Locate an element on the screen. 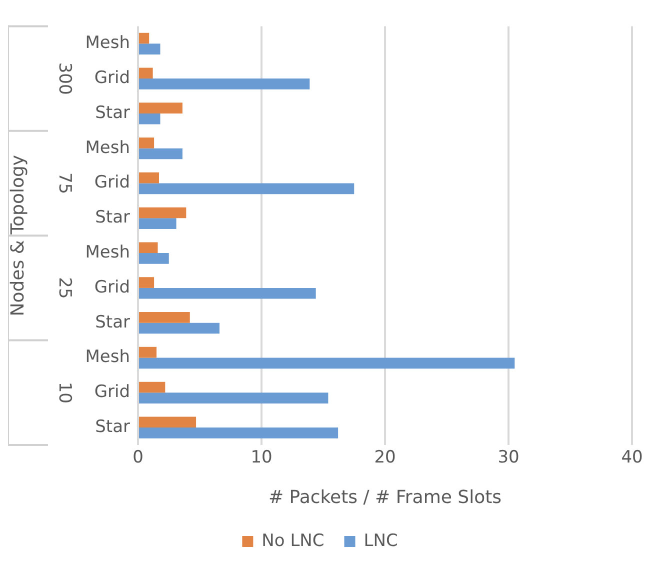 This screenshot has height=568, width=660. legend-label: LNC is located at coordinates (381, 540).